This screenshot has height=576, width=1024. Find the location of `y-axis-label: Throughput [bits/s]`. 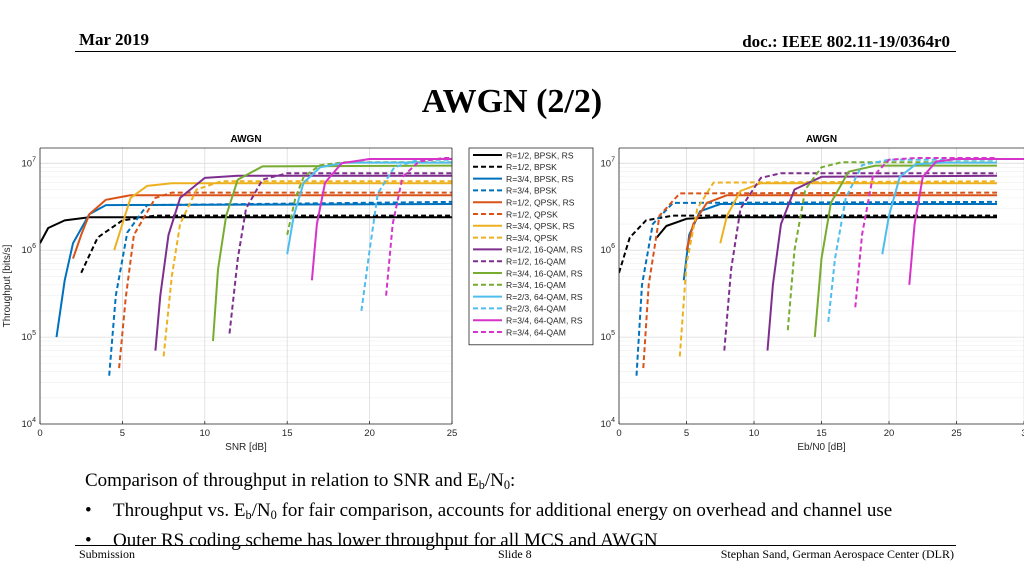

y-axis-label: Throughput [bits/s] is located at coordinates (7, 285).